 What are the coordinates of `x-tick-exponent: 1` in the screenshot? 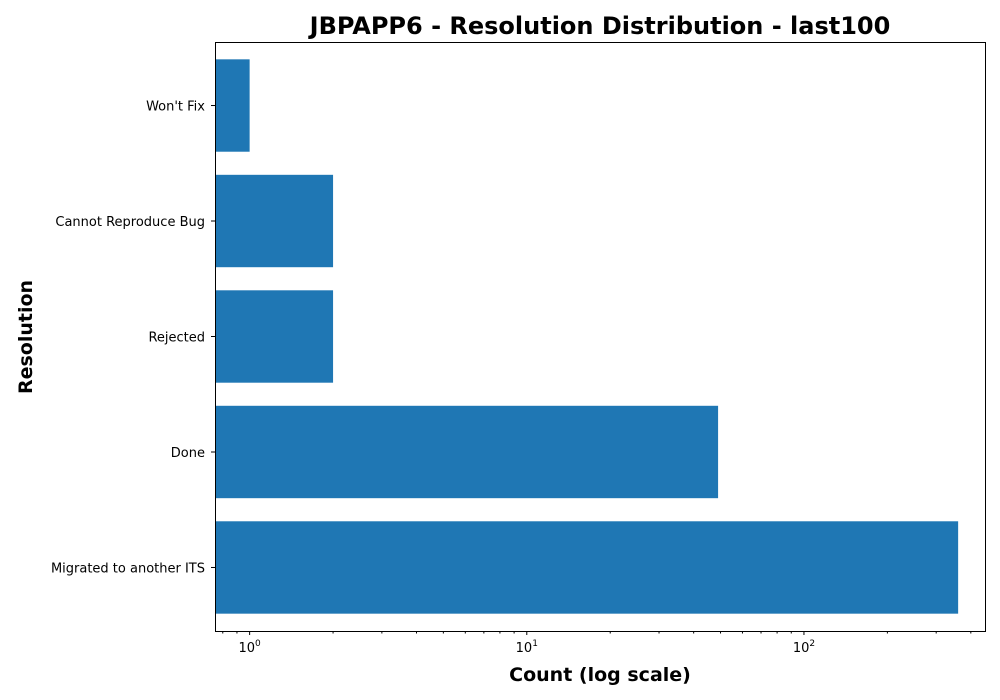 It's located at (535, 644).